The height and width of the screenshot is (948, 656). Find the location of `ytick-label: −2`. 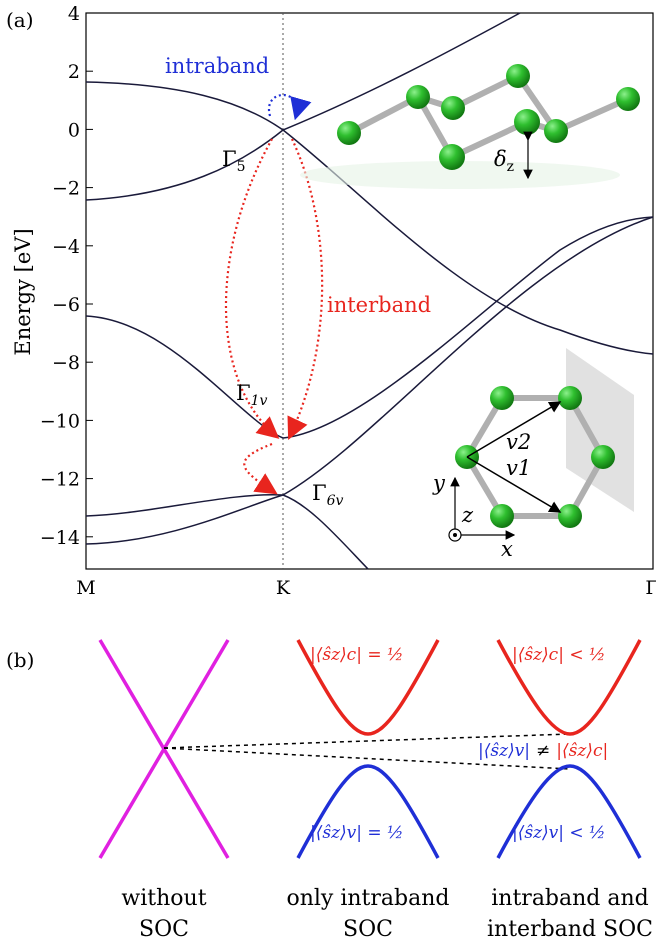

ytick-label: −2 is located at coordinates (66, 189).